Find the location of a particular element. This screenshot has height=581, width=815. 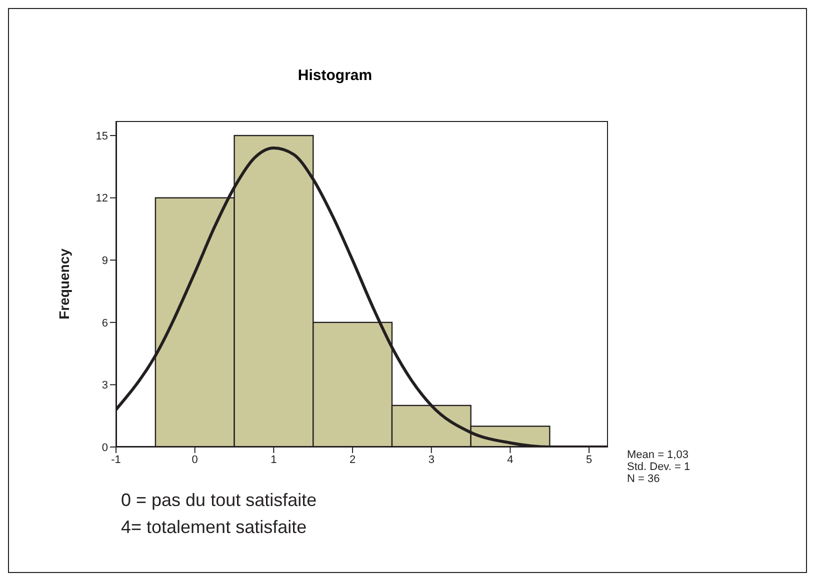

y-tick-label: 3 is located at coordinates (105, 386).